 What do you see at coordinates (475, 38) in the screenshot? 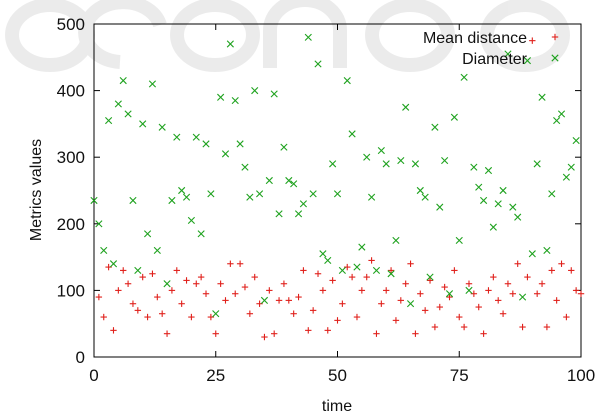
I see `legend-label-mean-distance: Mean distance` at bounding box center [475, 38].